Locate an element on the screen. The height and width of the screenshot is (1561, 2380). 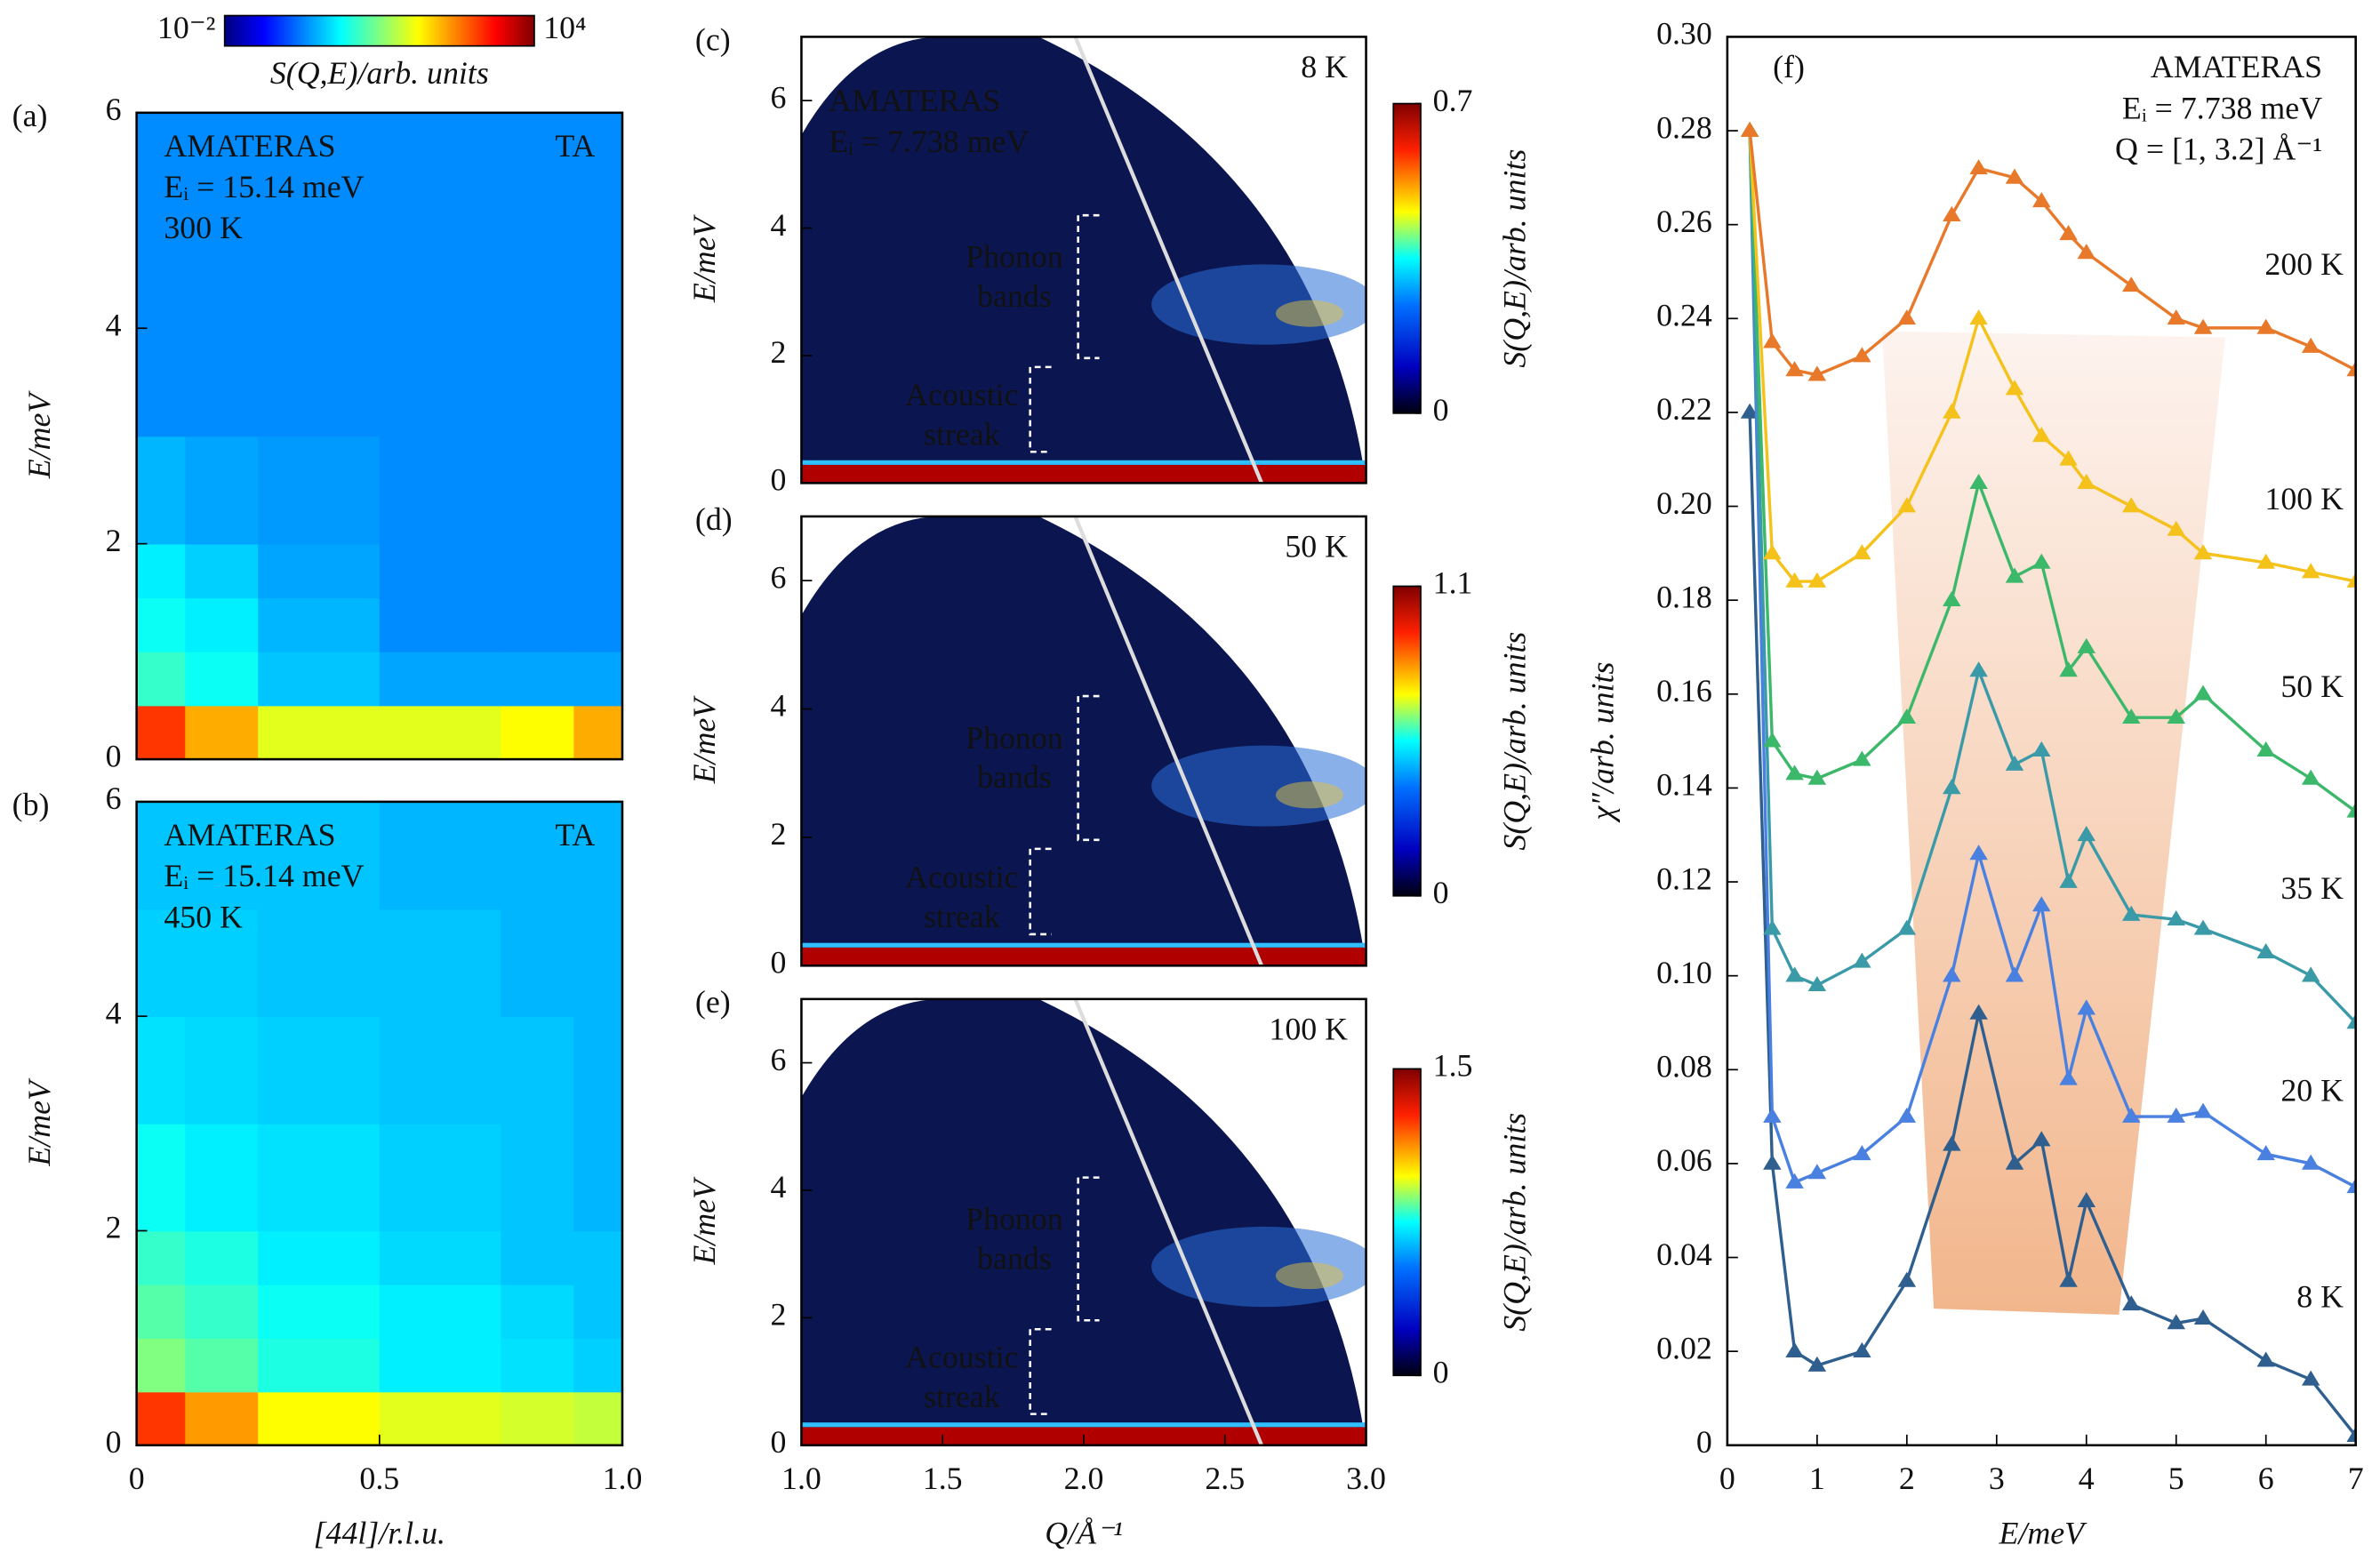
annotation: 450 K is located at coordinates (203, 917).